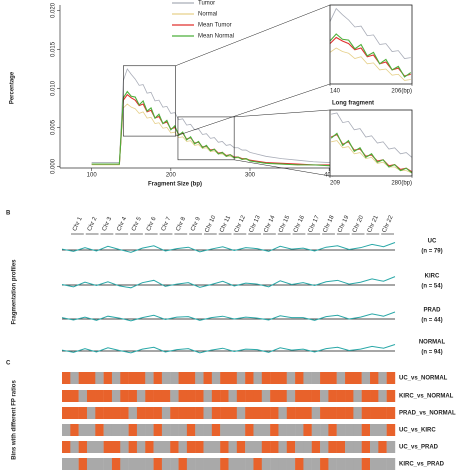  What do you see at coordinates (228, 348) in the screenshot?
I see `profile-line` at bounding box center [228, 348].